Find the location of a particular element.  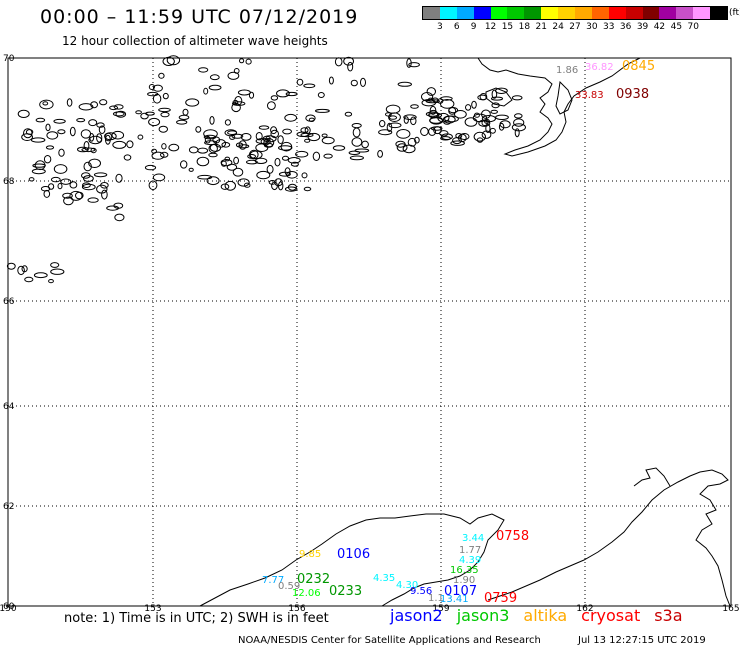

wave-height-label: 0107 is located at coordinates (460, 591).